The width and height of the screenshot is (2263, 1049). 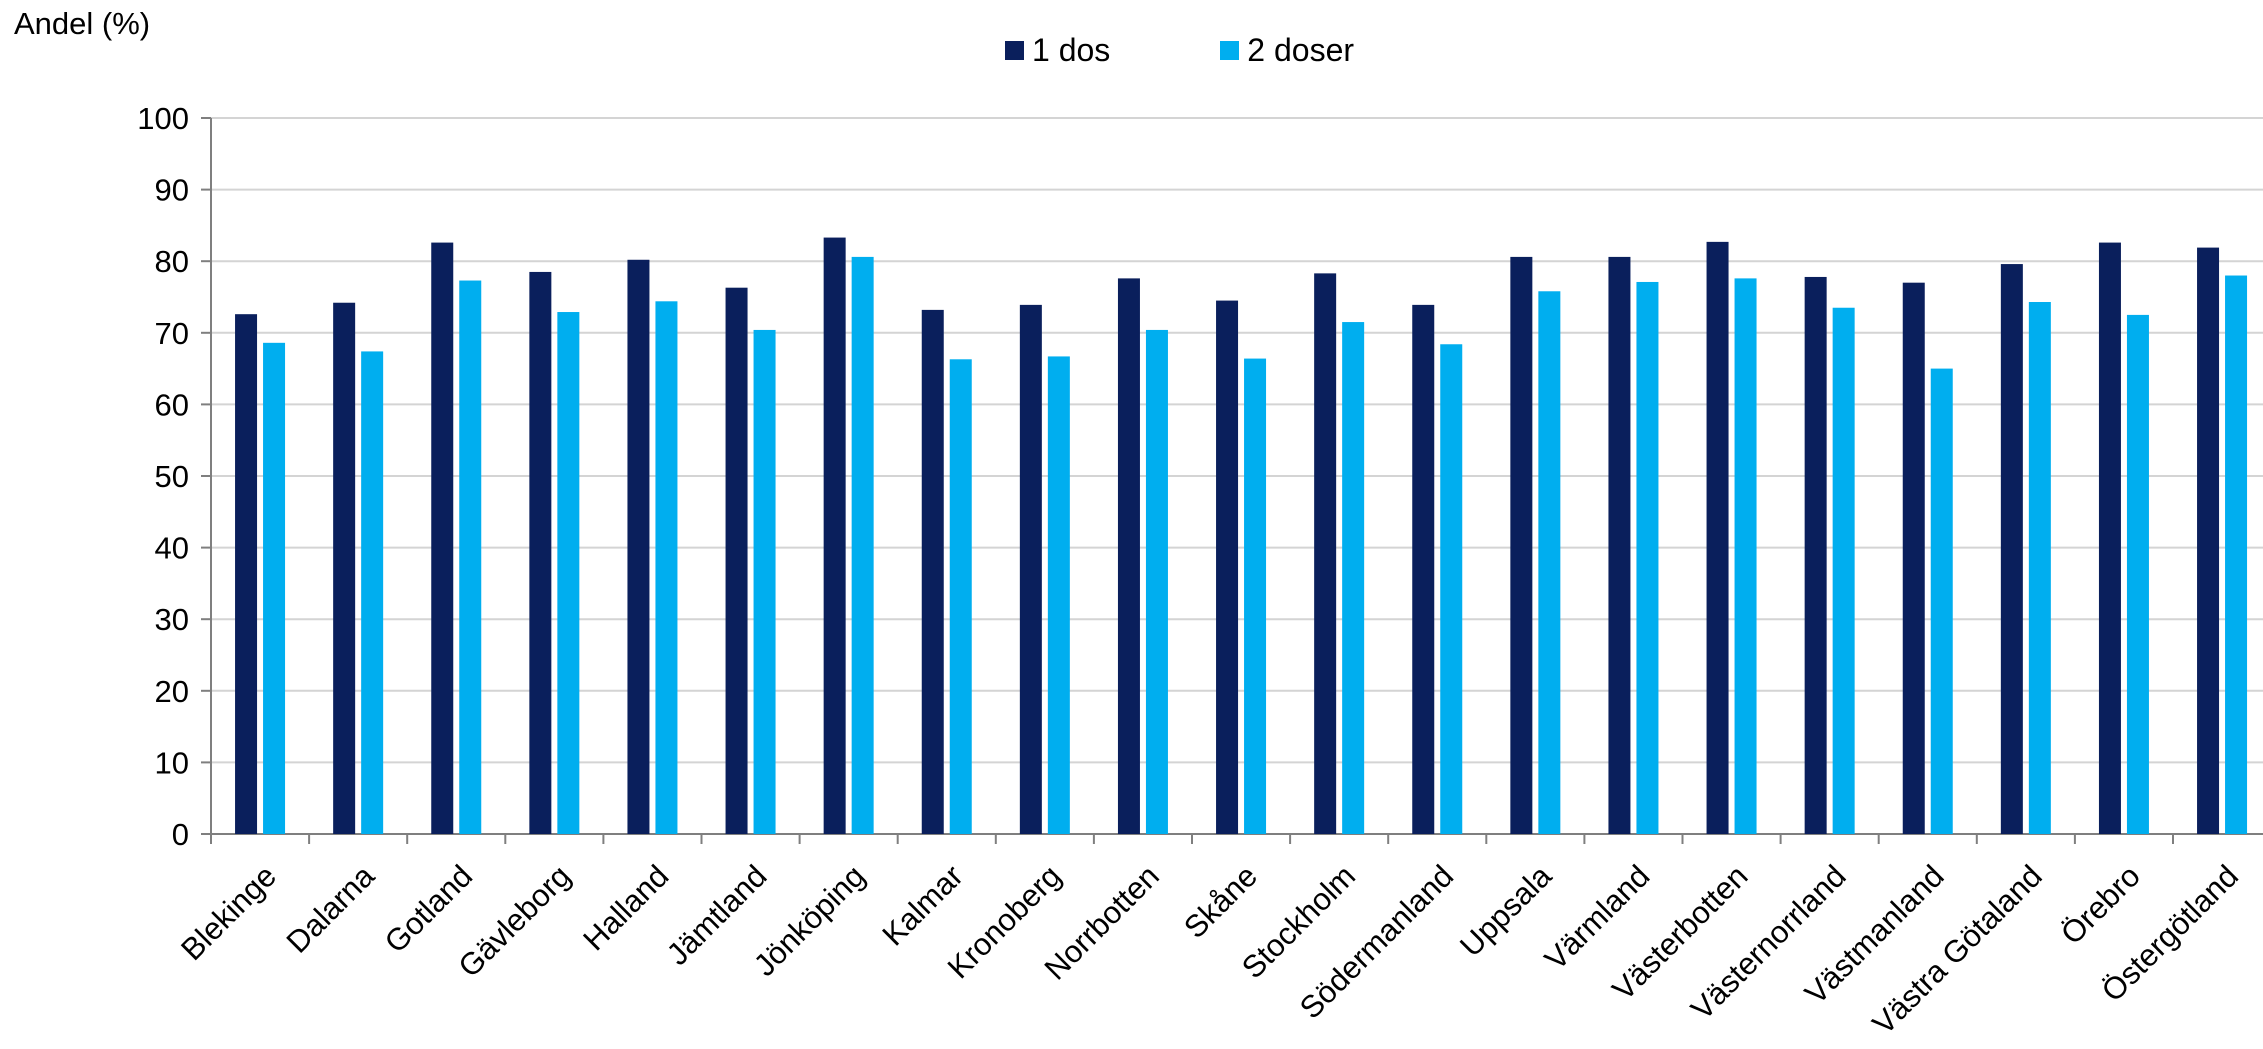 I want to click on y-tick-label: 0, so click(x=180, y=834).